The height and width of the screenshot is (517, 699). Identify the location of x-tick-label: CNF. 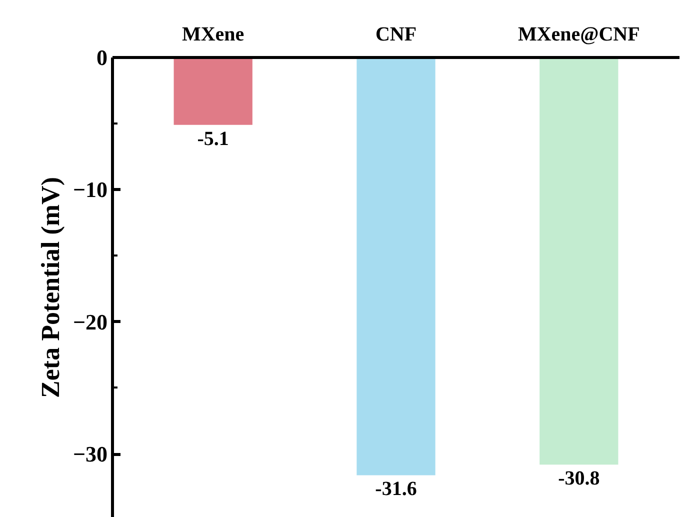
(396, 35).